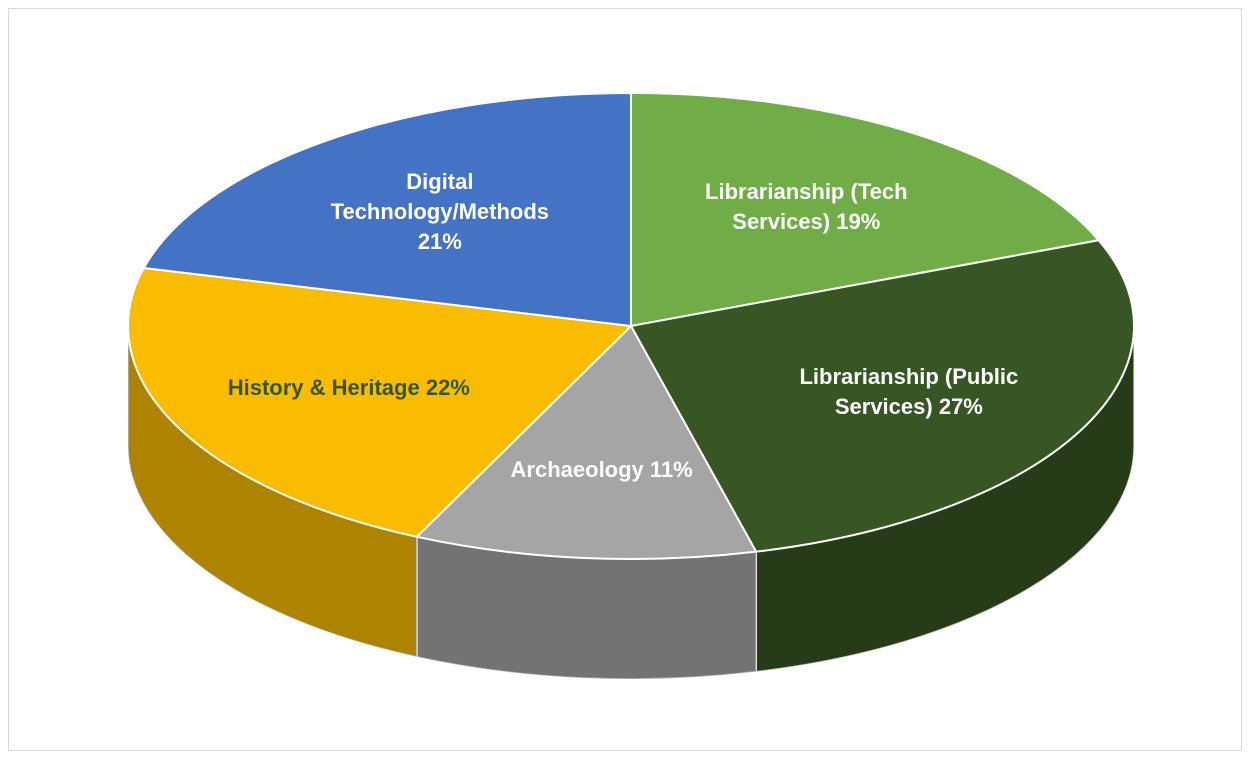 The width and height of the screenshot is (1253, 761). What do you see at coordinates (577, 469) in the screenshot?
I see `data-label-category: Archaeology` at bounding box center [577, 469].